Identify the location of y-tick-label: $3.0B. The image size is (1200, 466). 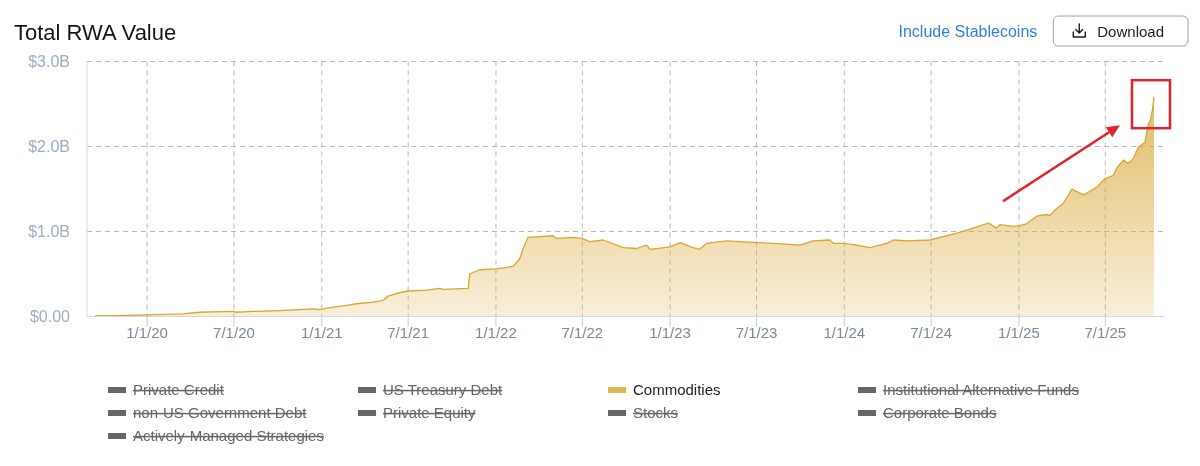
(49, 62).